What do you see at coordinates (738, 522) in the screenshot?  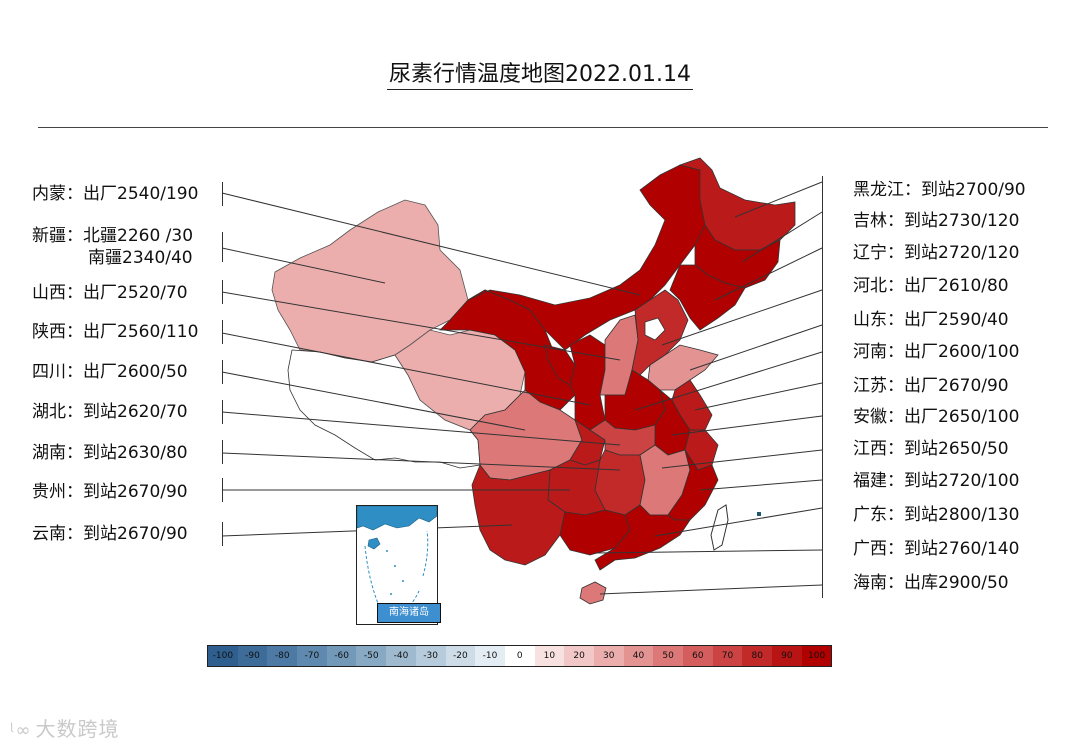 I see `leader-line-guangdong` at bounding box center [738, 522].